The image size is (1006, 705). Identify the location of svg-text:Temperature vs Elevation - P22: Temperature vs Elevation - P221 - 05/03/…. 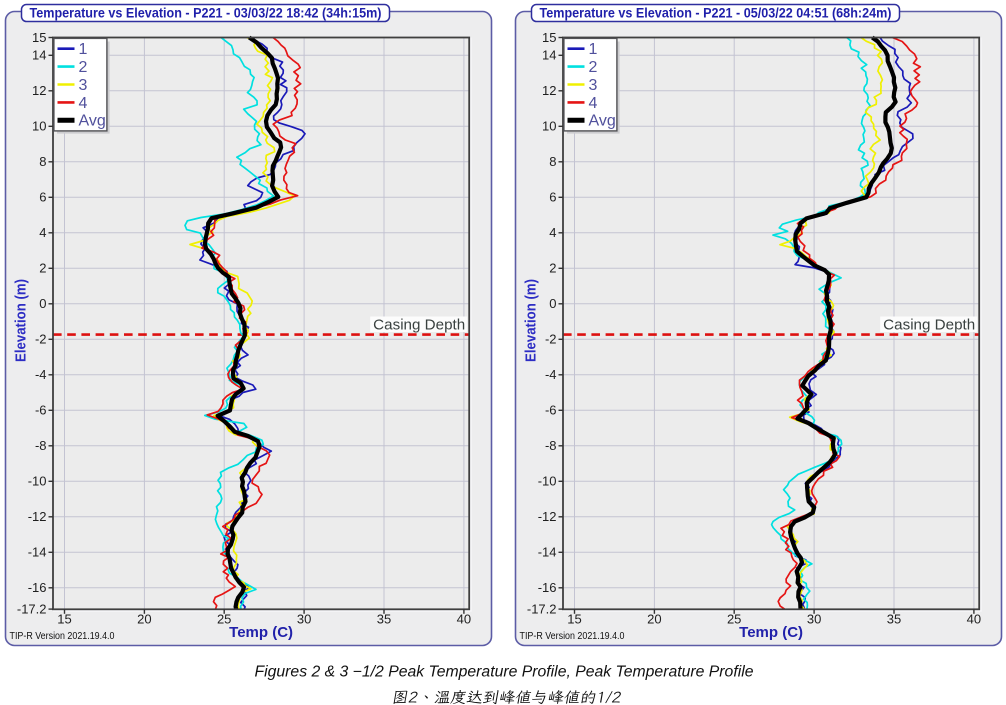
(716, 12).